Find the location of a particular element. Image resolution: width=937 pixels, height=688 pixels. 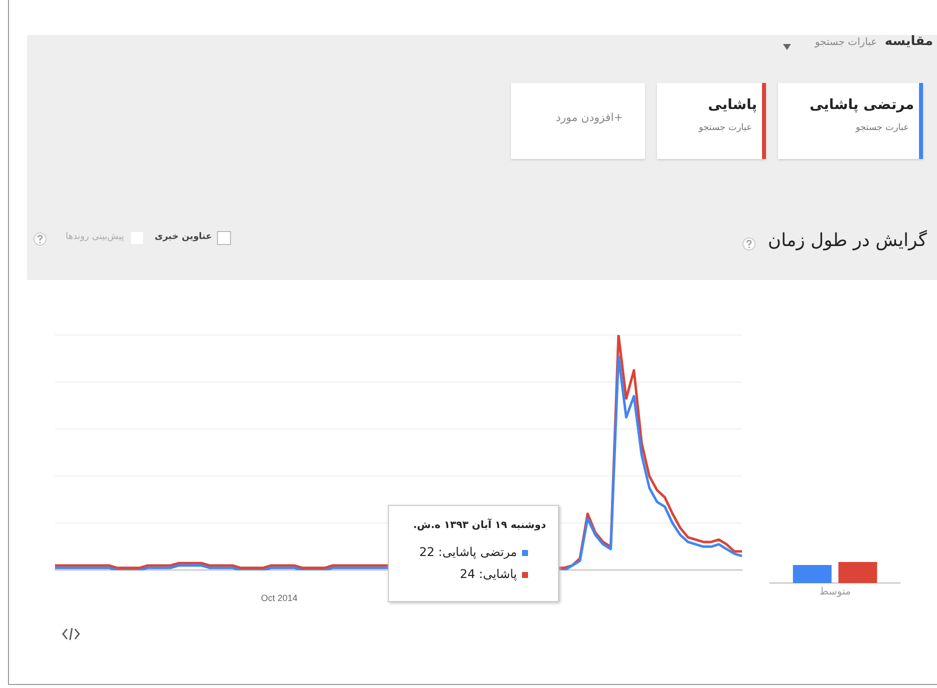

annotation: پاشایی: 24 is located at coordinates (488, 574).